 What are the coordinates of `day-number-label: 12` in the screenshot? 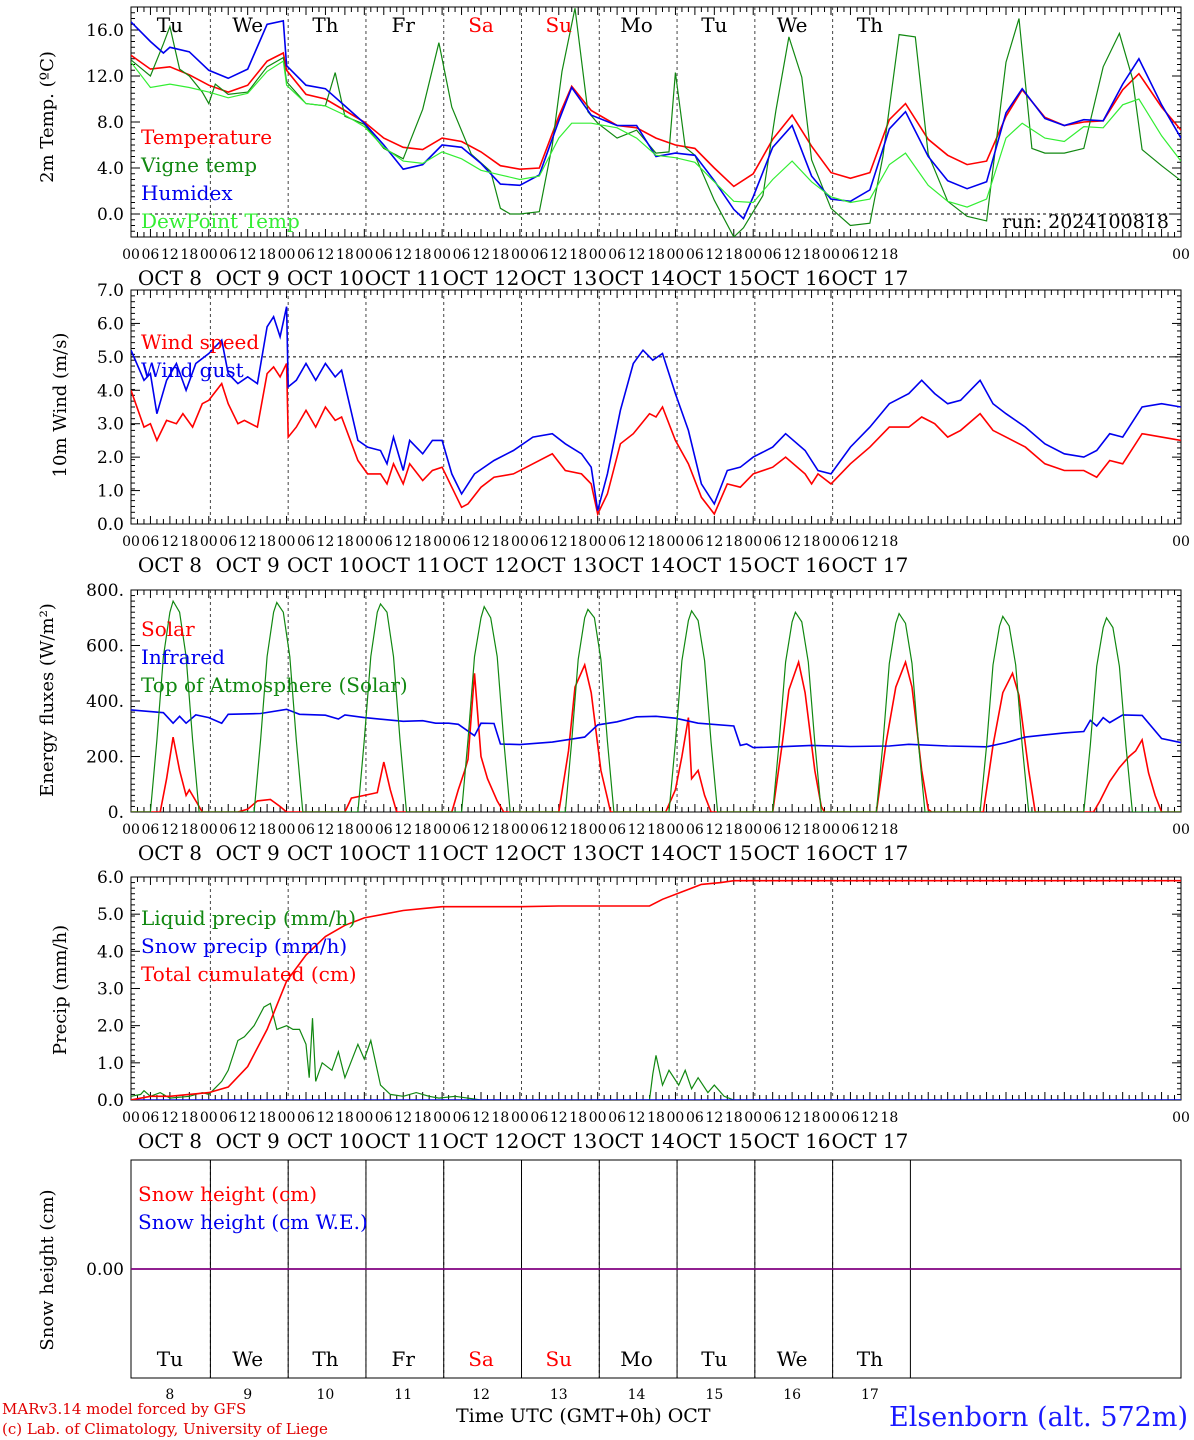 It's located at (481, 1395).